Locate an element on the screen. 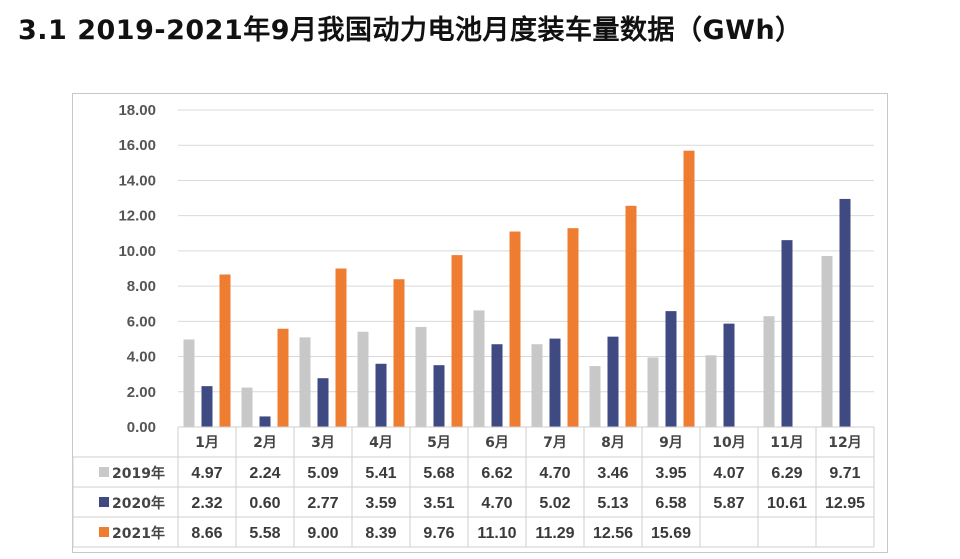 This screenshot has width=960, height=559. data-label: 3.95 is located at coordinates (670, 473).